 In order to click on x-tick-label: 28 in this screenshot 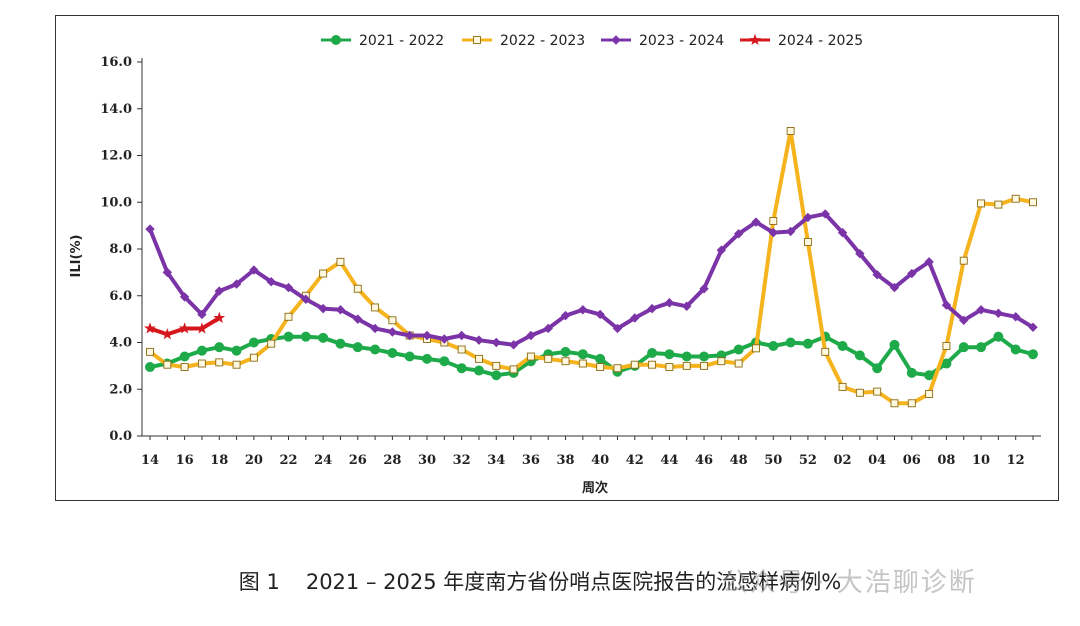, I will do `click(392, 460)`.